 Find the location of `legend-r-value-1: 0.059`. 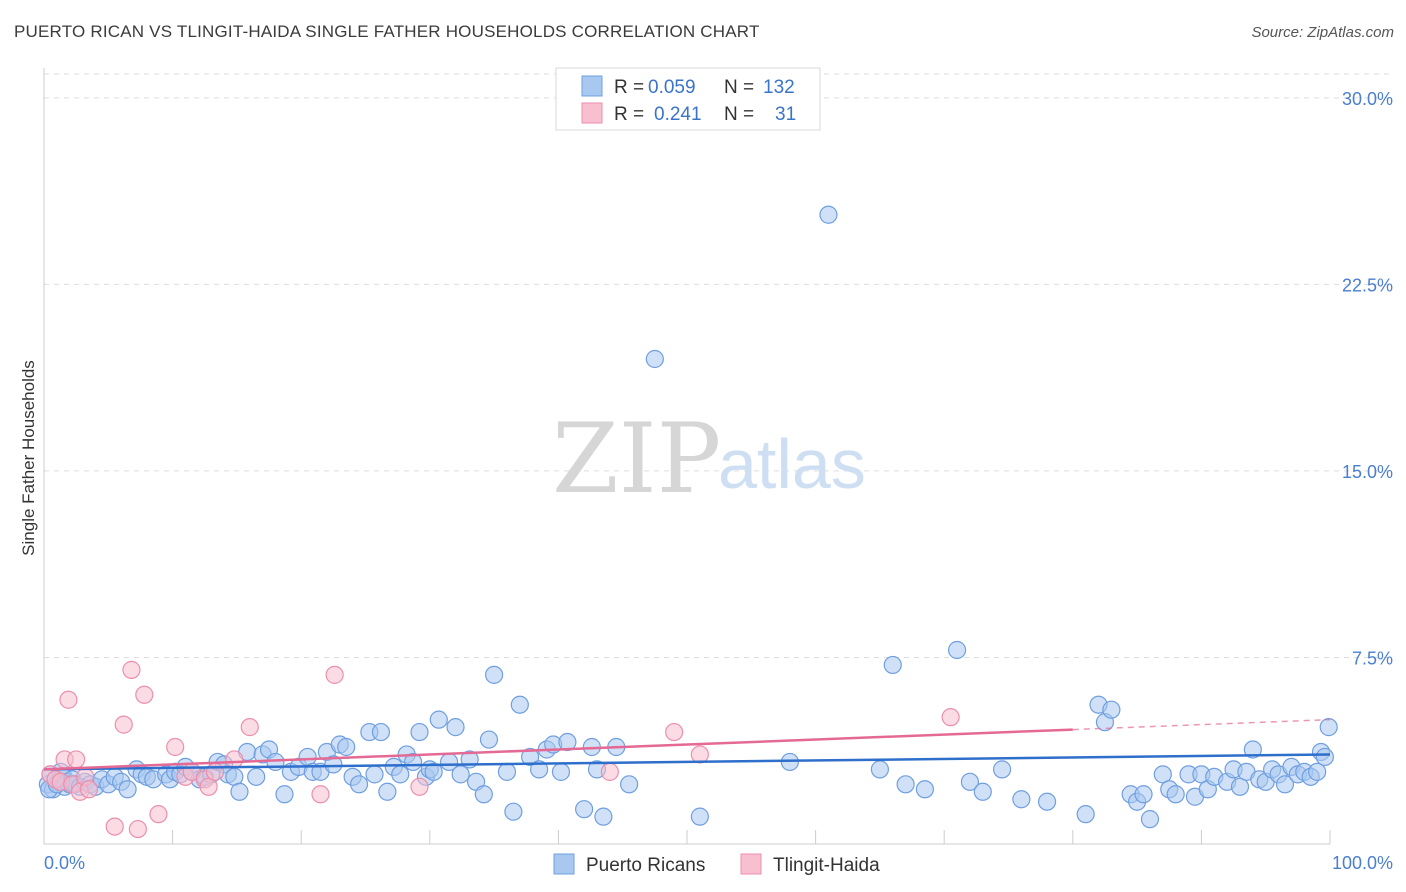

legend-r-value-1: 0.059 is located at coordinates (672, 87).